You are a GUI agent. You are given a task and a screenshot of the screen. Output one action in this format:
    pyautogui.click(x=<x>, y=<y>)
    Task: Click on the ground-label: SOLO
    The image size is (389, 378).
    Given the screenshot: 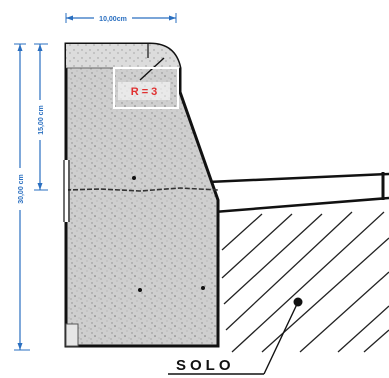 What is the action you would take?
    pyautogui.click(x=205, y=365)
    